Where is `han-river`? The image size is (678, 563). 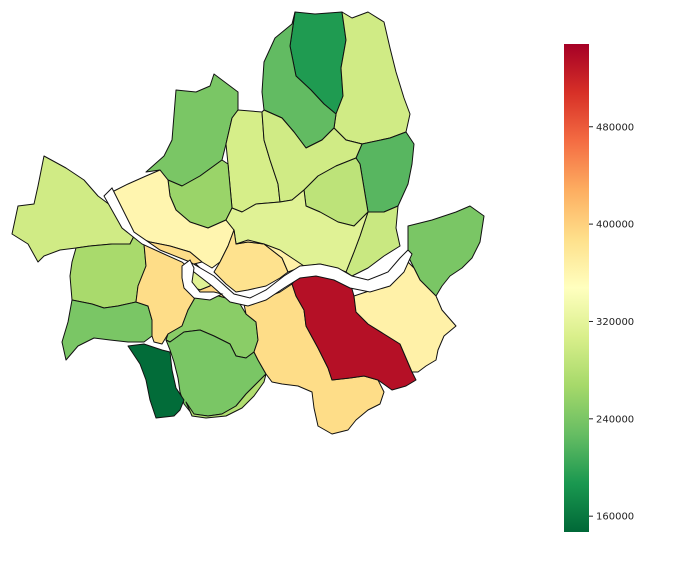 han-river is located at coordinates (258, 247).